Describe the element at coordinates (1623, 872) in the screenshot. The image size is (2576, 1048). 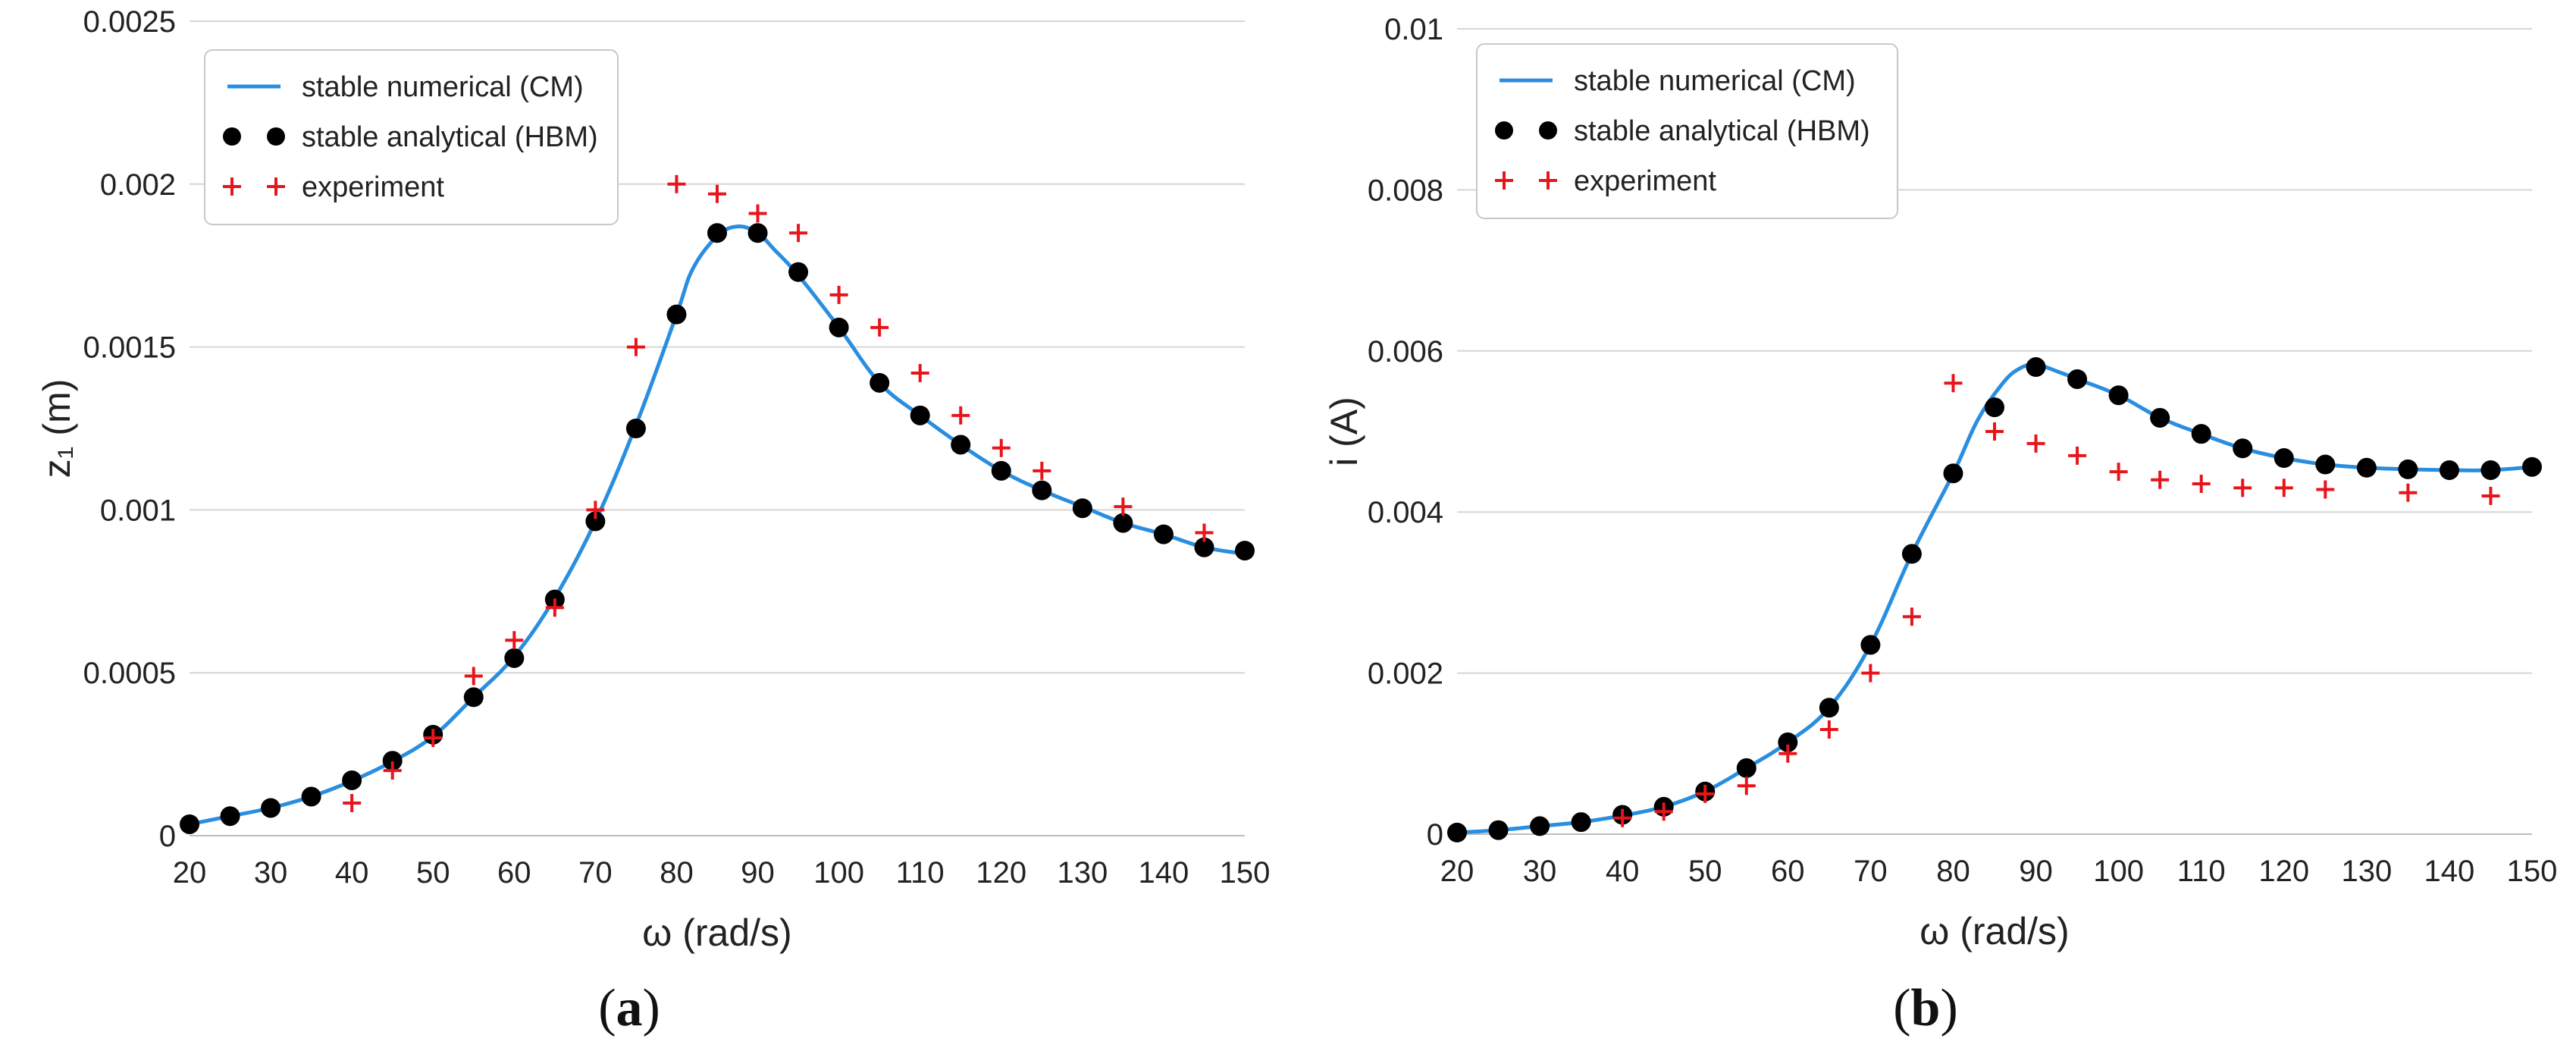
I see `x-tick-label: 40` at that location.